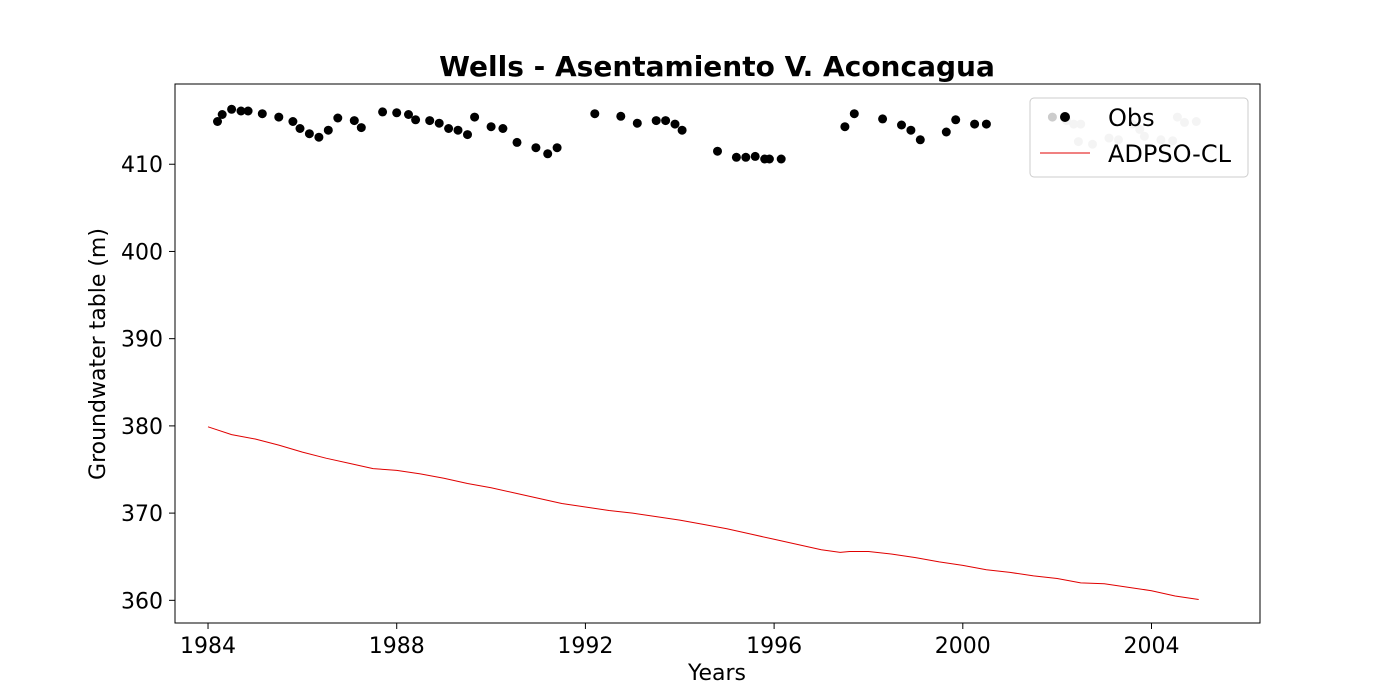 The width and height of the screenshot is (1400, 700). I want to click on legend-model-label: ADPSO-CL, so click(1170, 154).